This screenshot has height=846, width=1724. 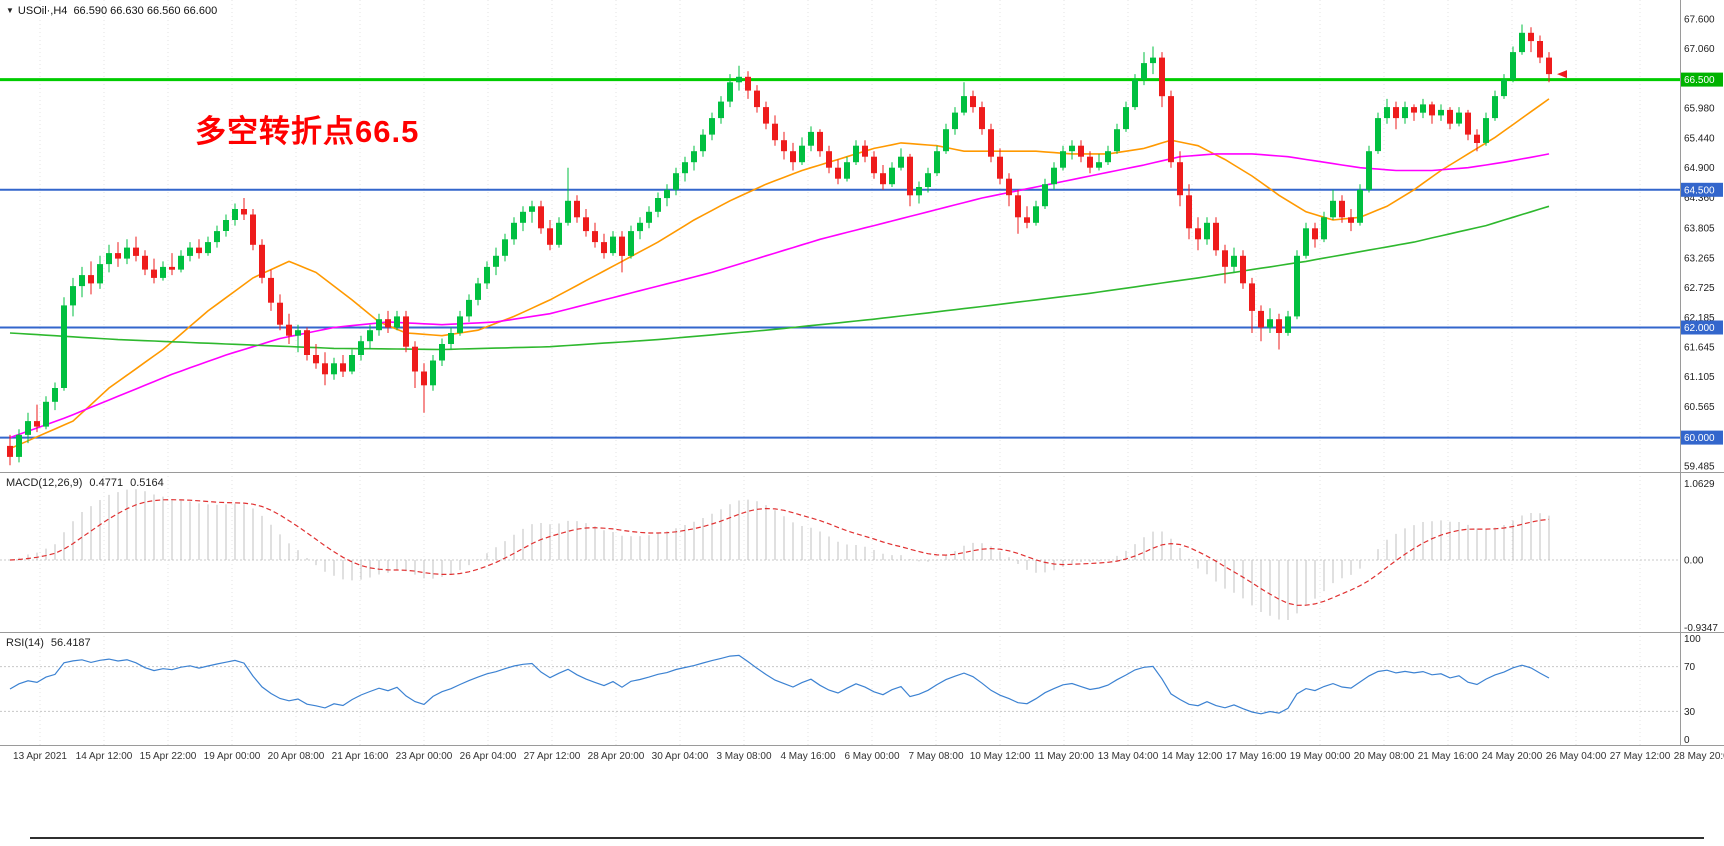 I want to click on time-label: 28 Apr 20:00, so click(x=616, y=756).